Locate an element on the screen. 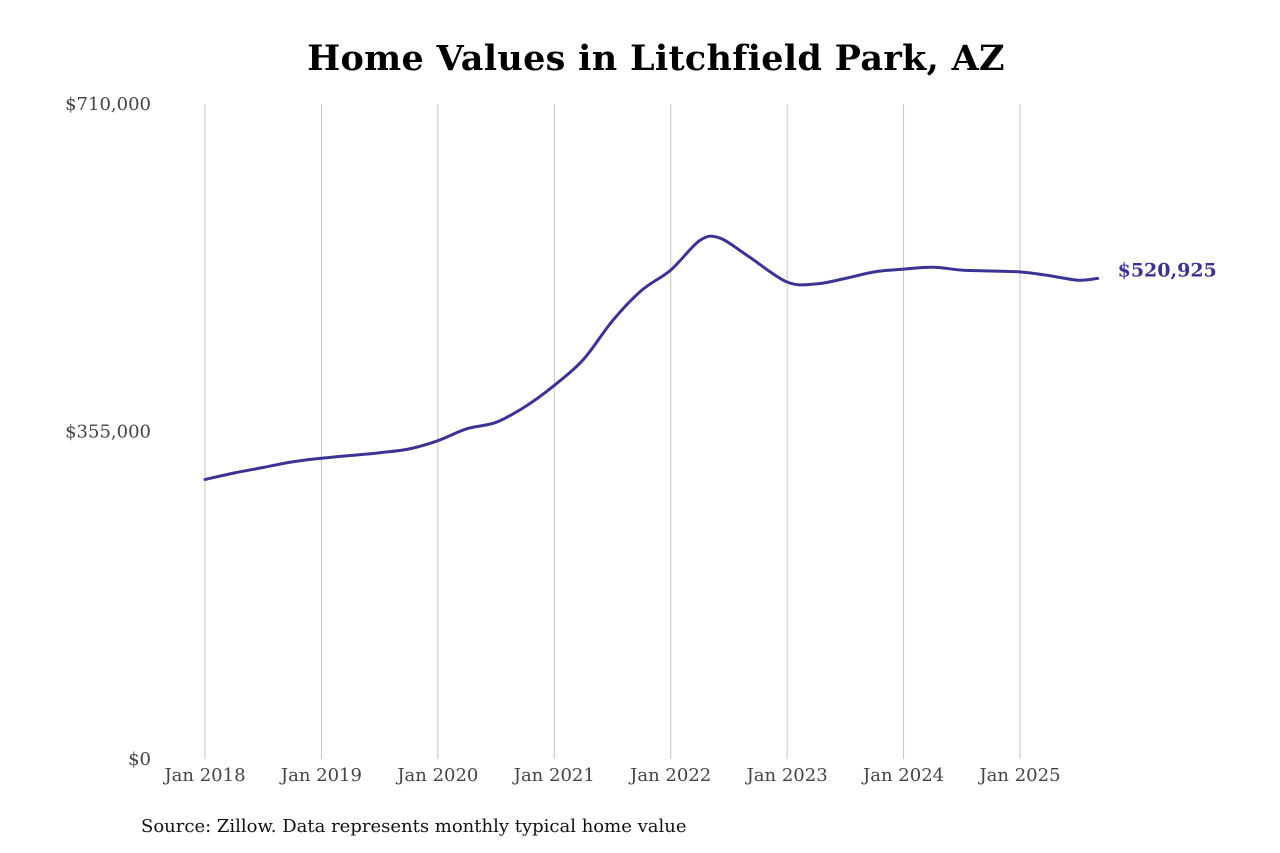 The height and width of the screenshot is (853, 1280). data-labels: $520,925 is located at coordinates (1167, 270).